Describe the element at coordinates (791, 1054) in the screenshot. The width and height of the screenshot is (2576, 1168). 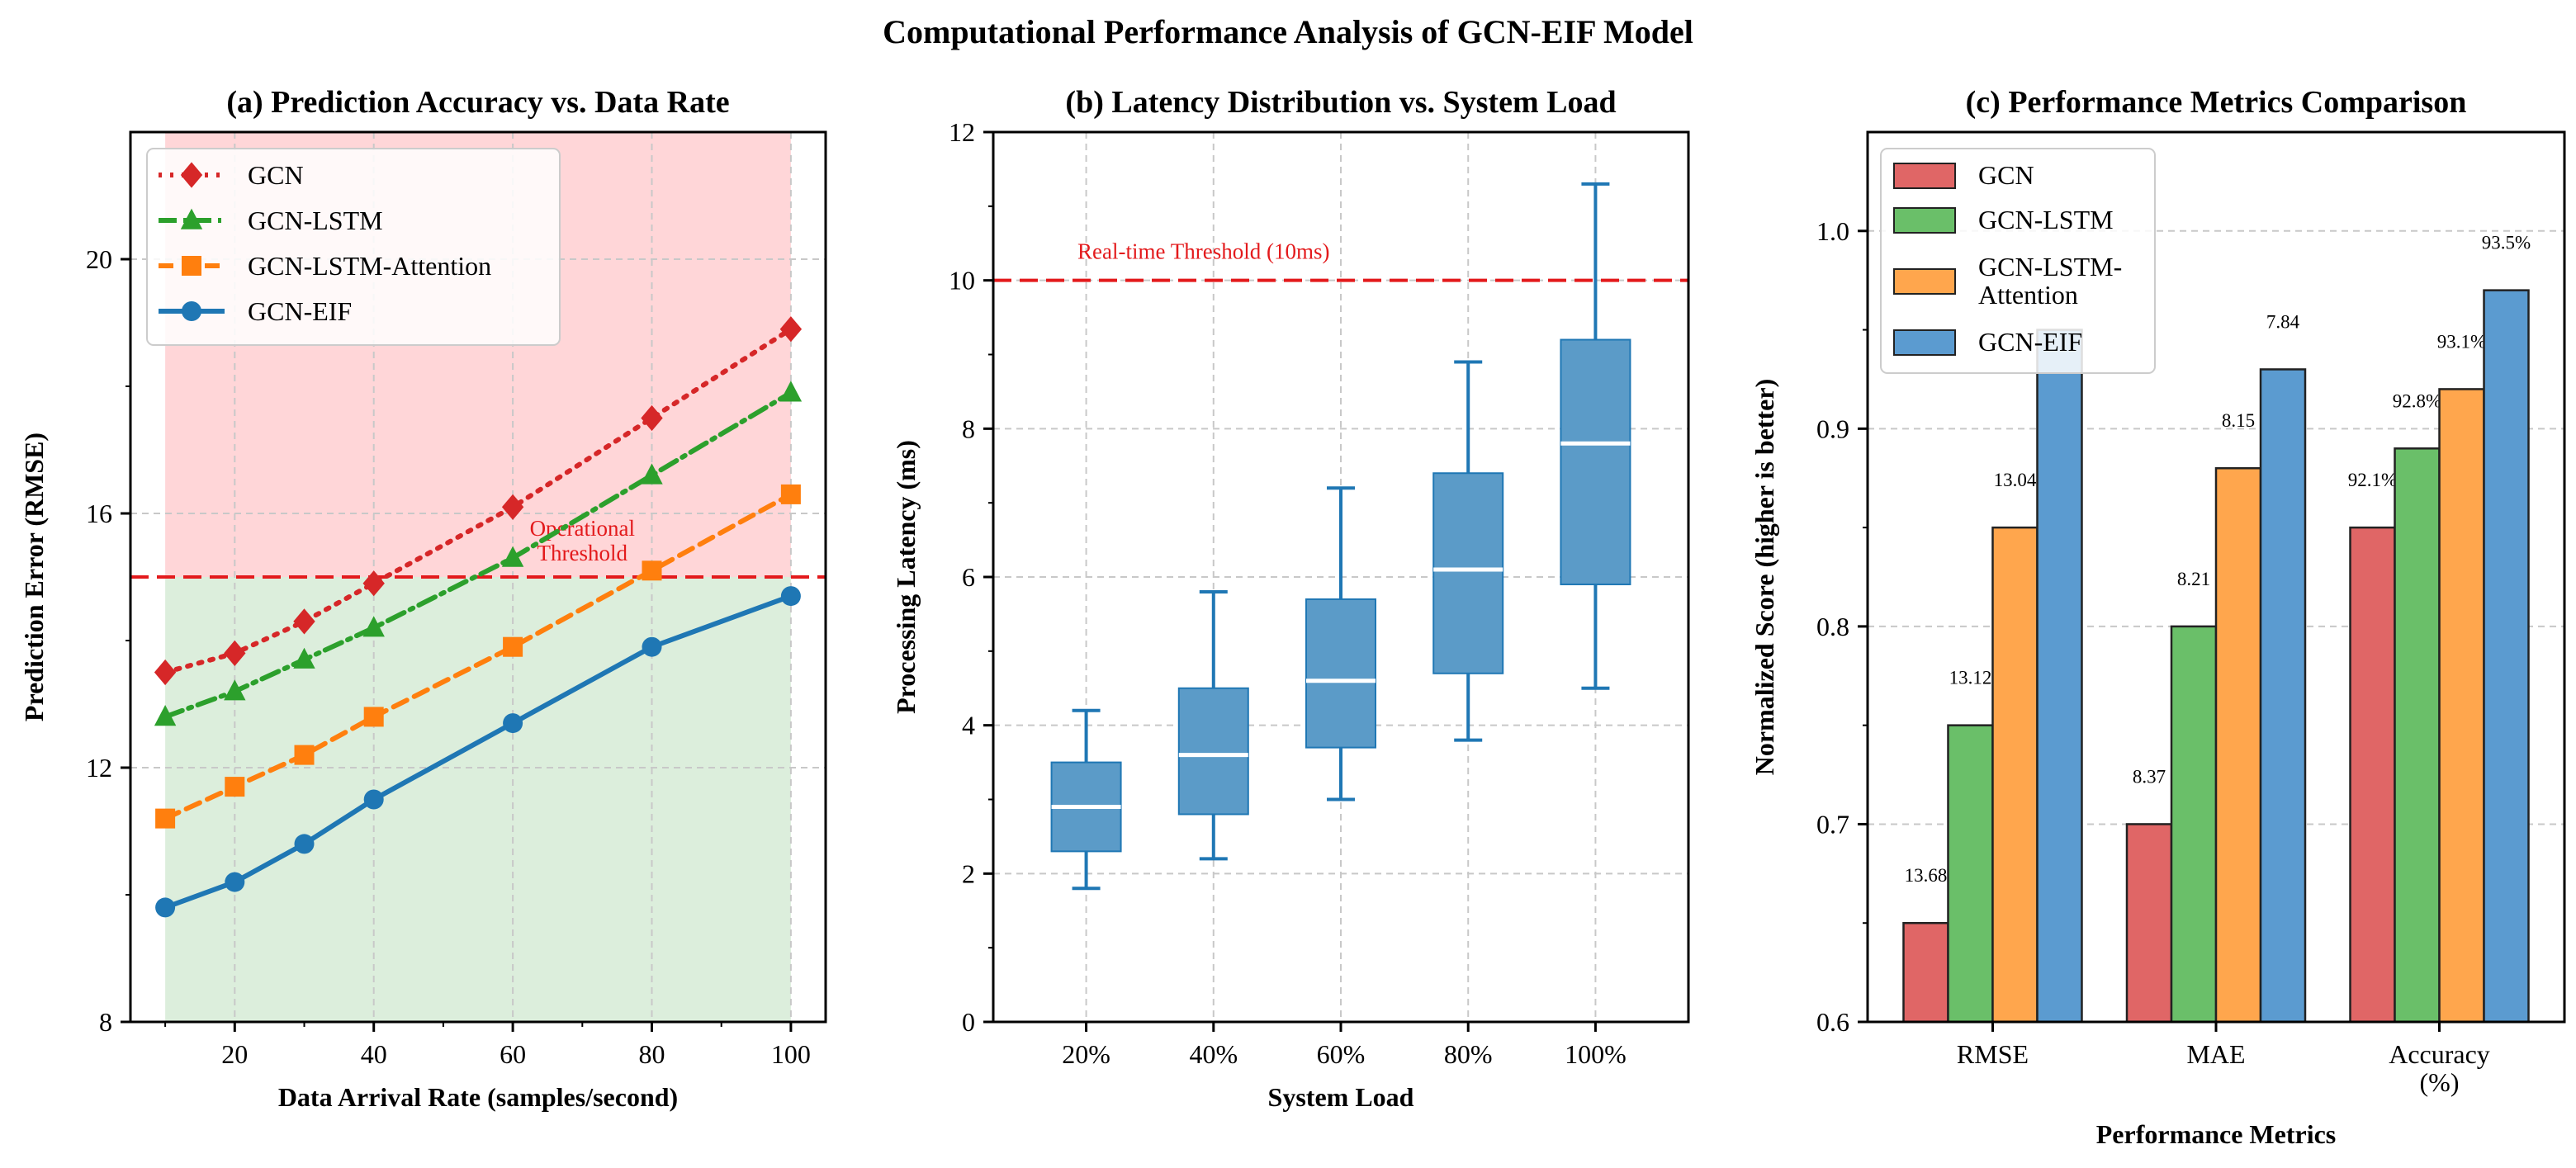
I see `x-tick-label: 100` at that location.